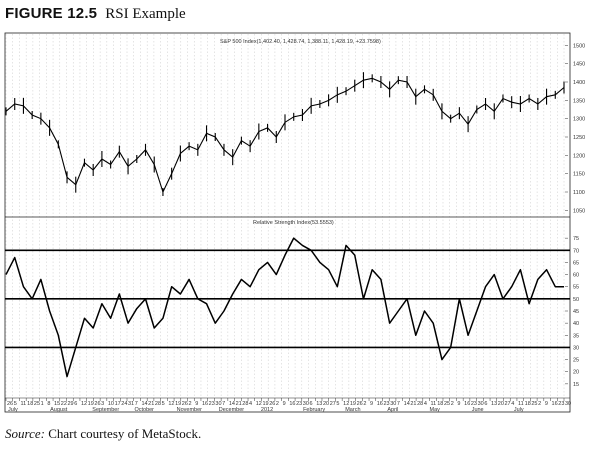 The width and height of the screenshot is (600, 450). I want to click on rsi-tick-label: 20, so click(576, 373).